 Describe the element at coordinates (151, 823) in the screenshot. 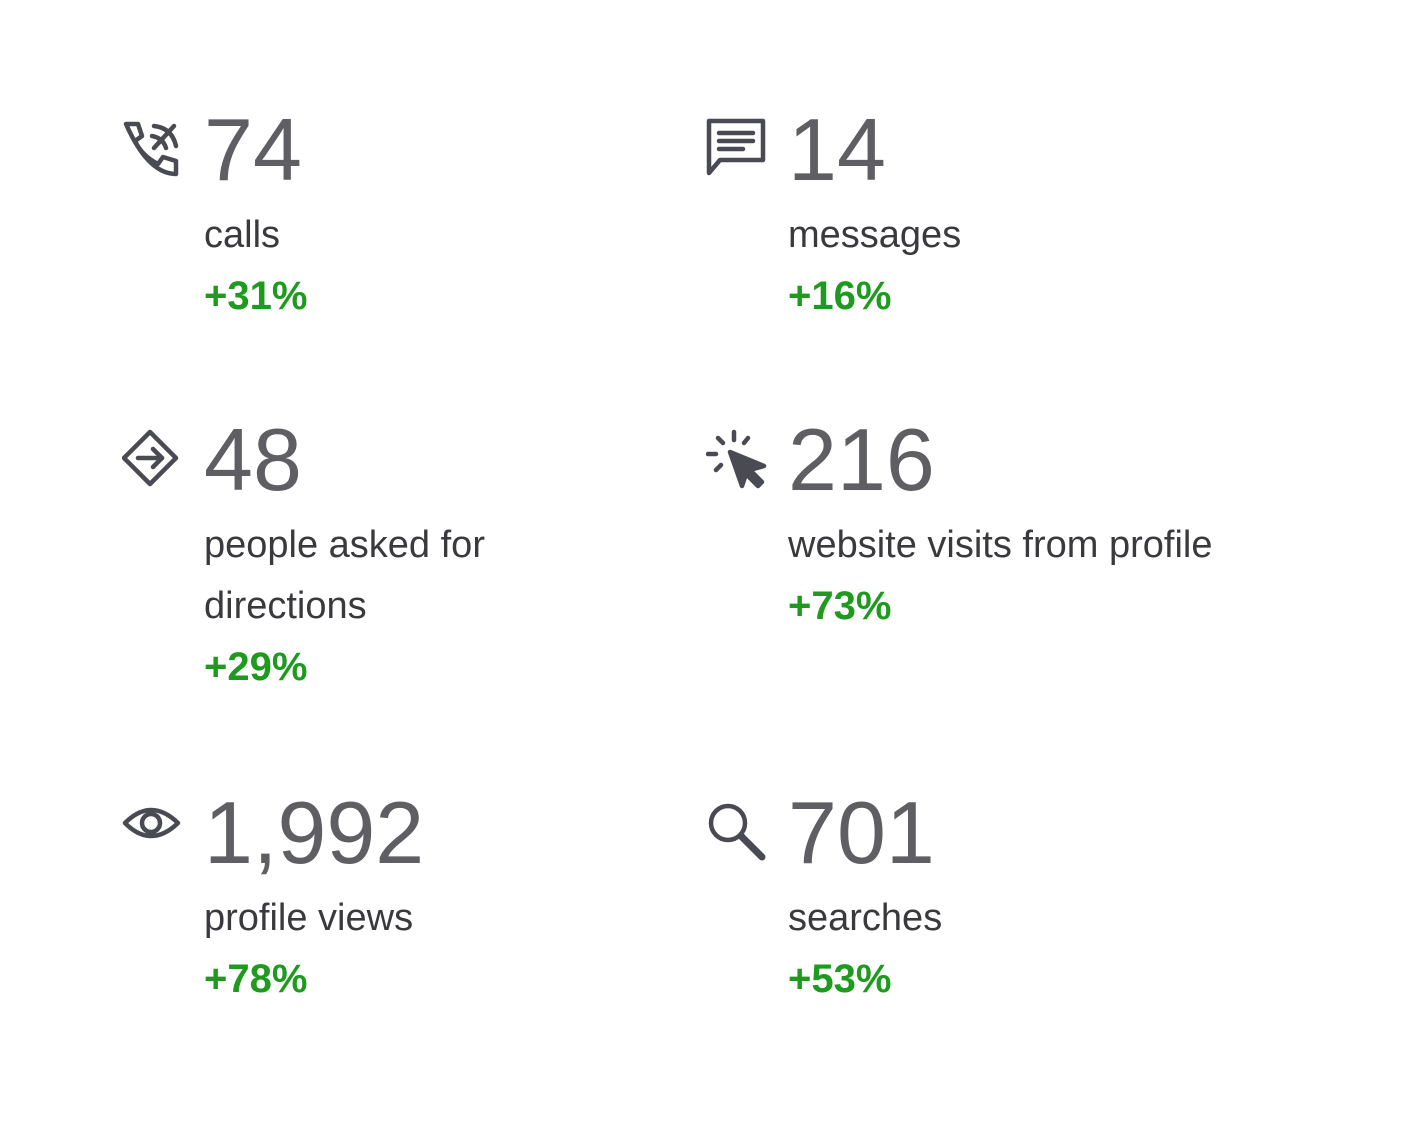

I see `eye-icon` at that location.